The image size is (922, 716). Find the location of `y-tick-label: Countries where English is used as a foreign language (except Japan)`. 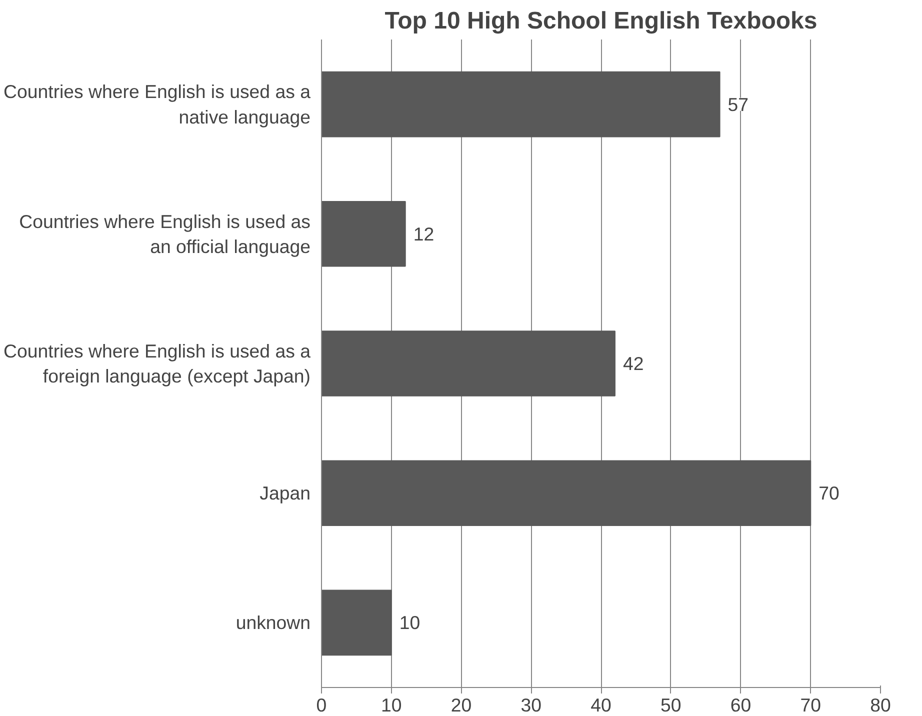

y-tick-label: Countries where English is used as a foreign language (except Japan) is located at coordinates (158, 363).